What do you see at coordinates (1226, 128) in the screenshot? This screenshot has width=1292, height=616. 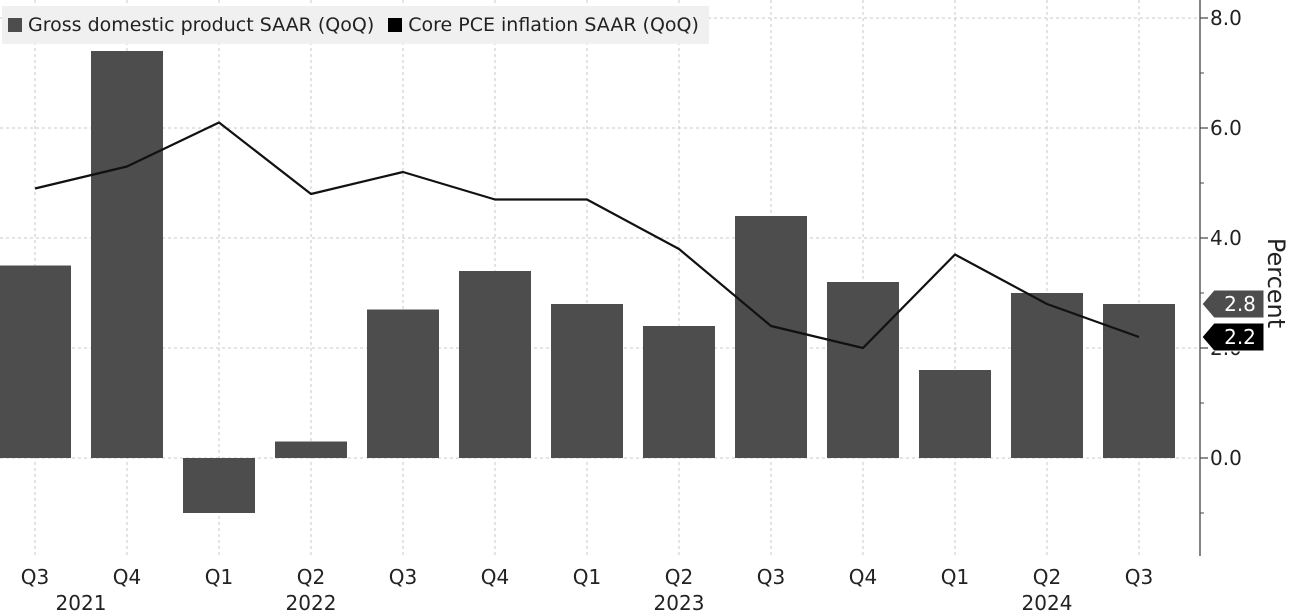 I see `y-tick-label: 6.0` at bounding box center [1226, 128].